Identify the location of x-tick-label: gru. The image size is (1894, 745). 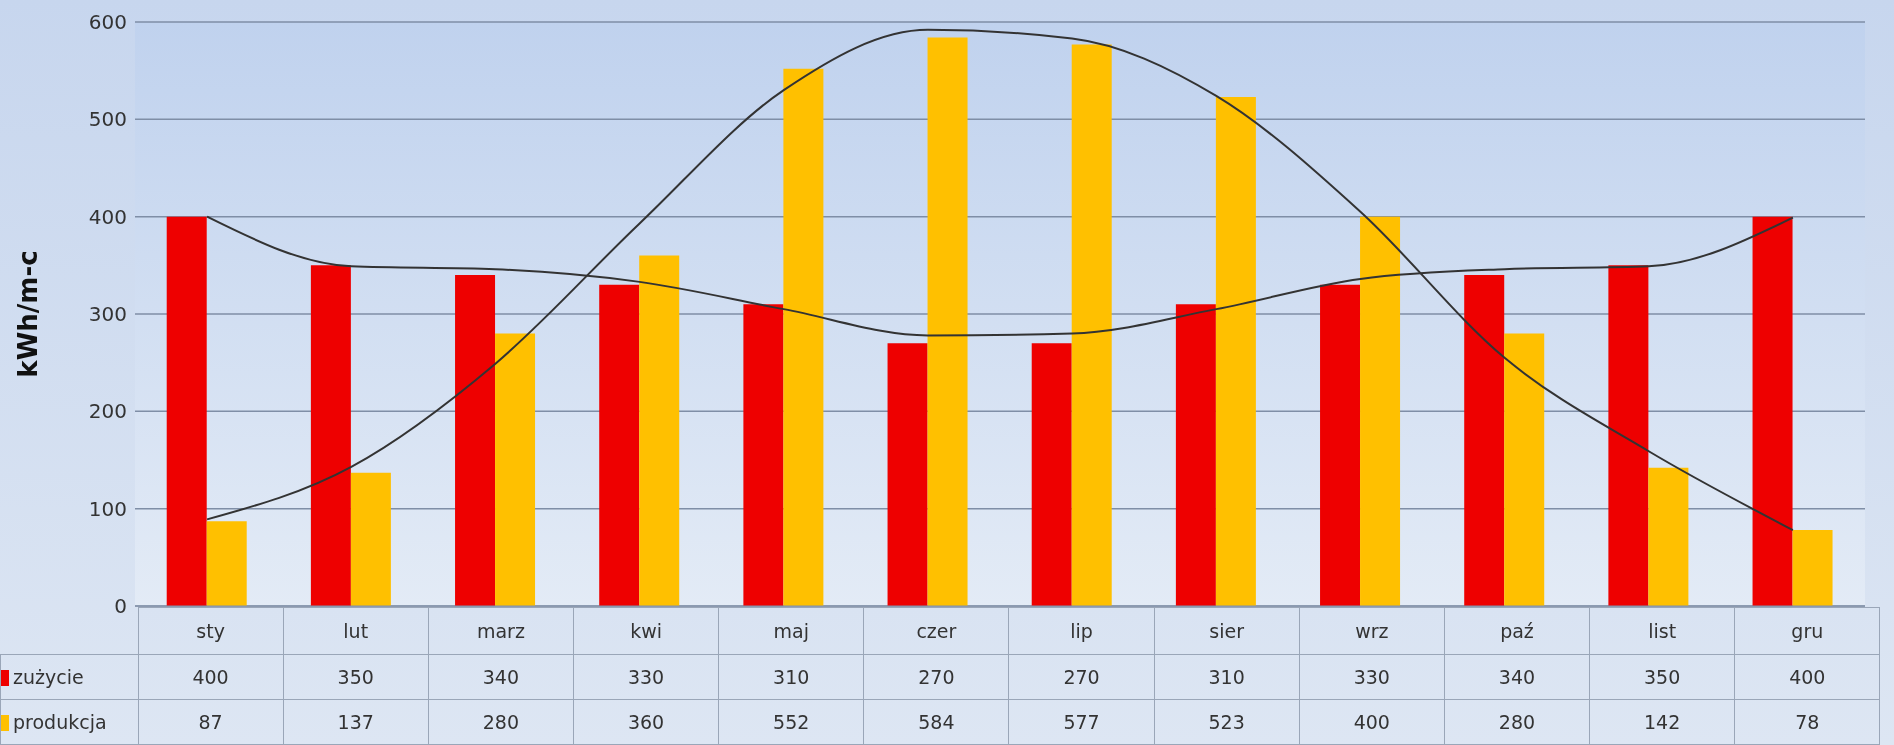
(1807, 630).